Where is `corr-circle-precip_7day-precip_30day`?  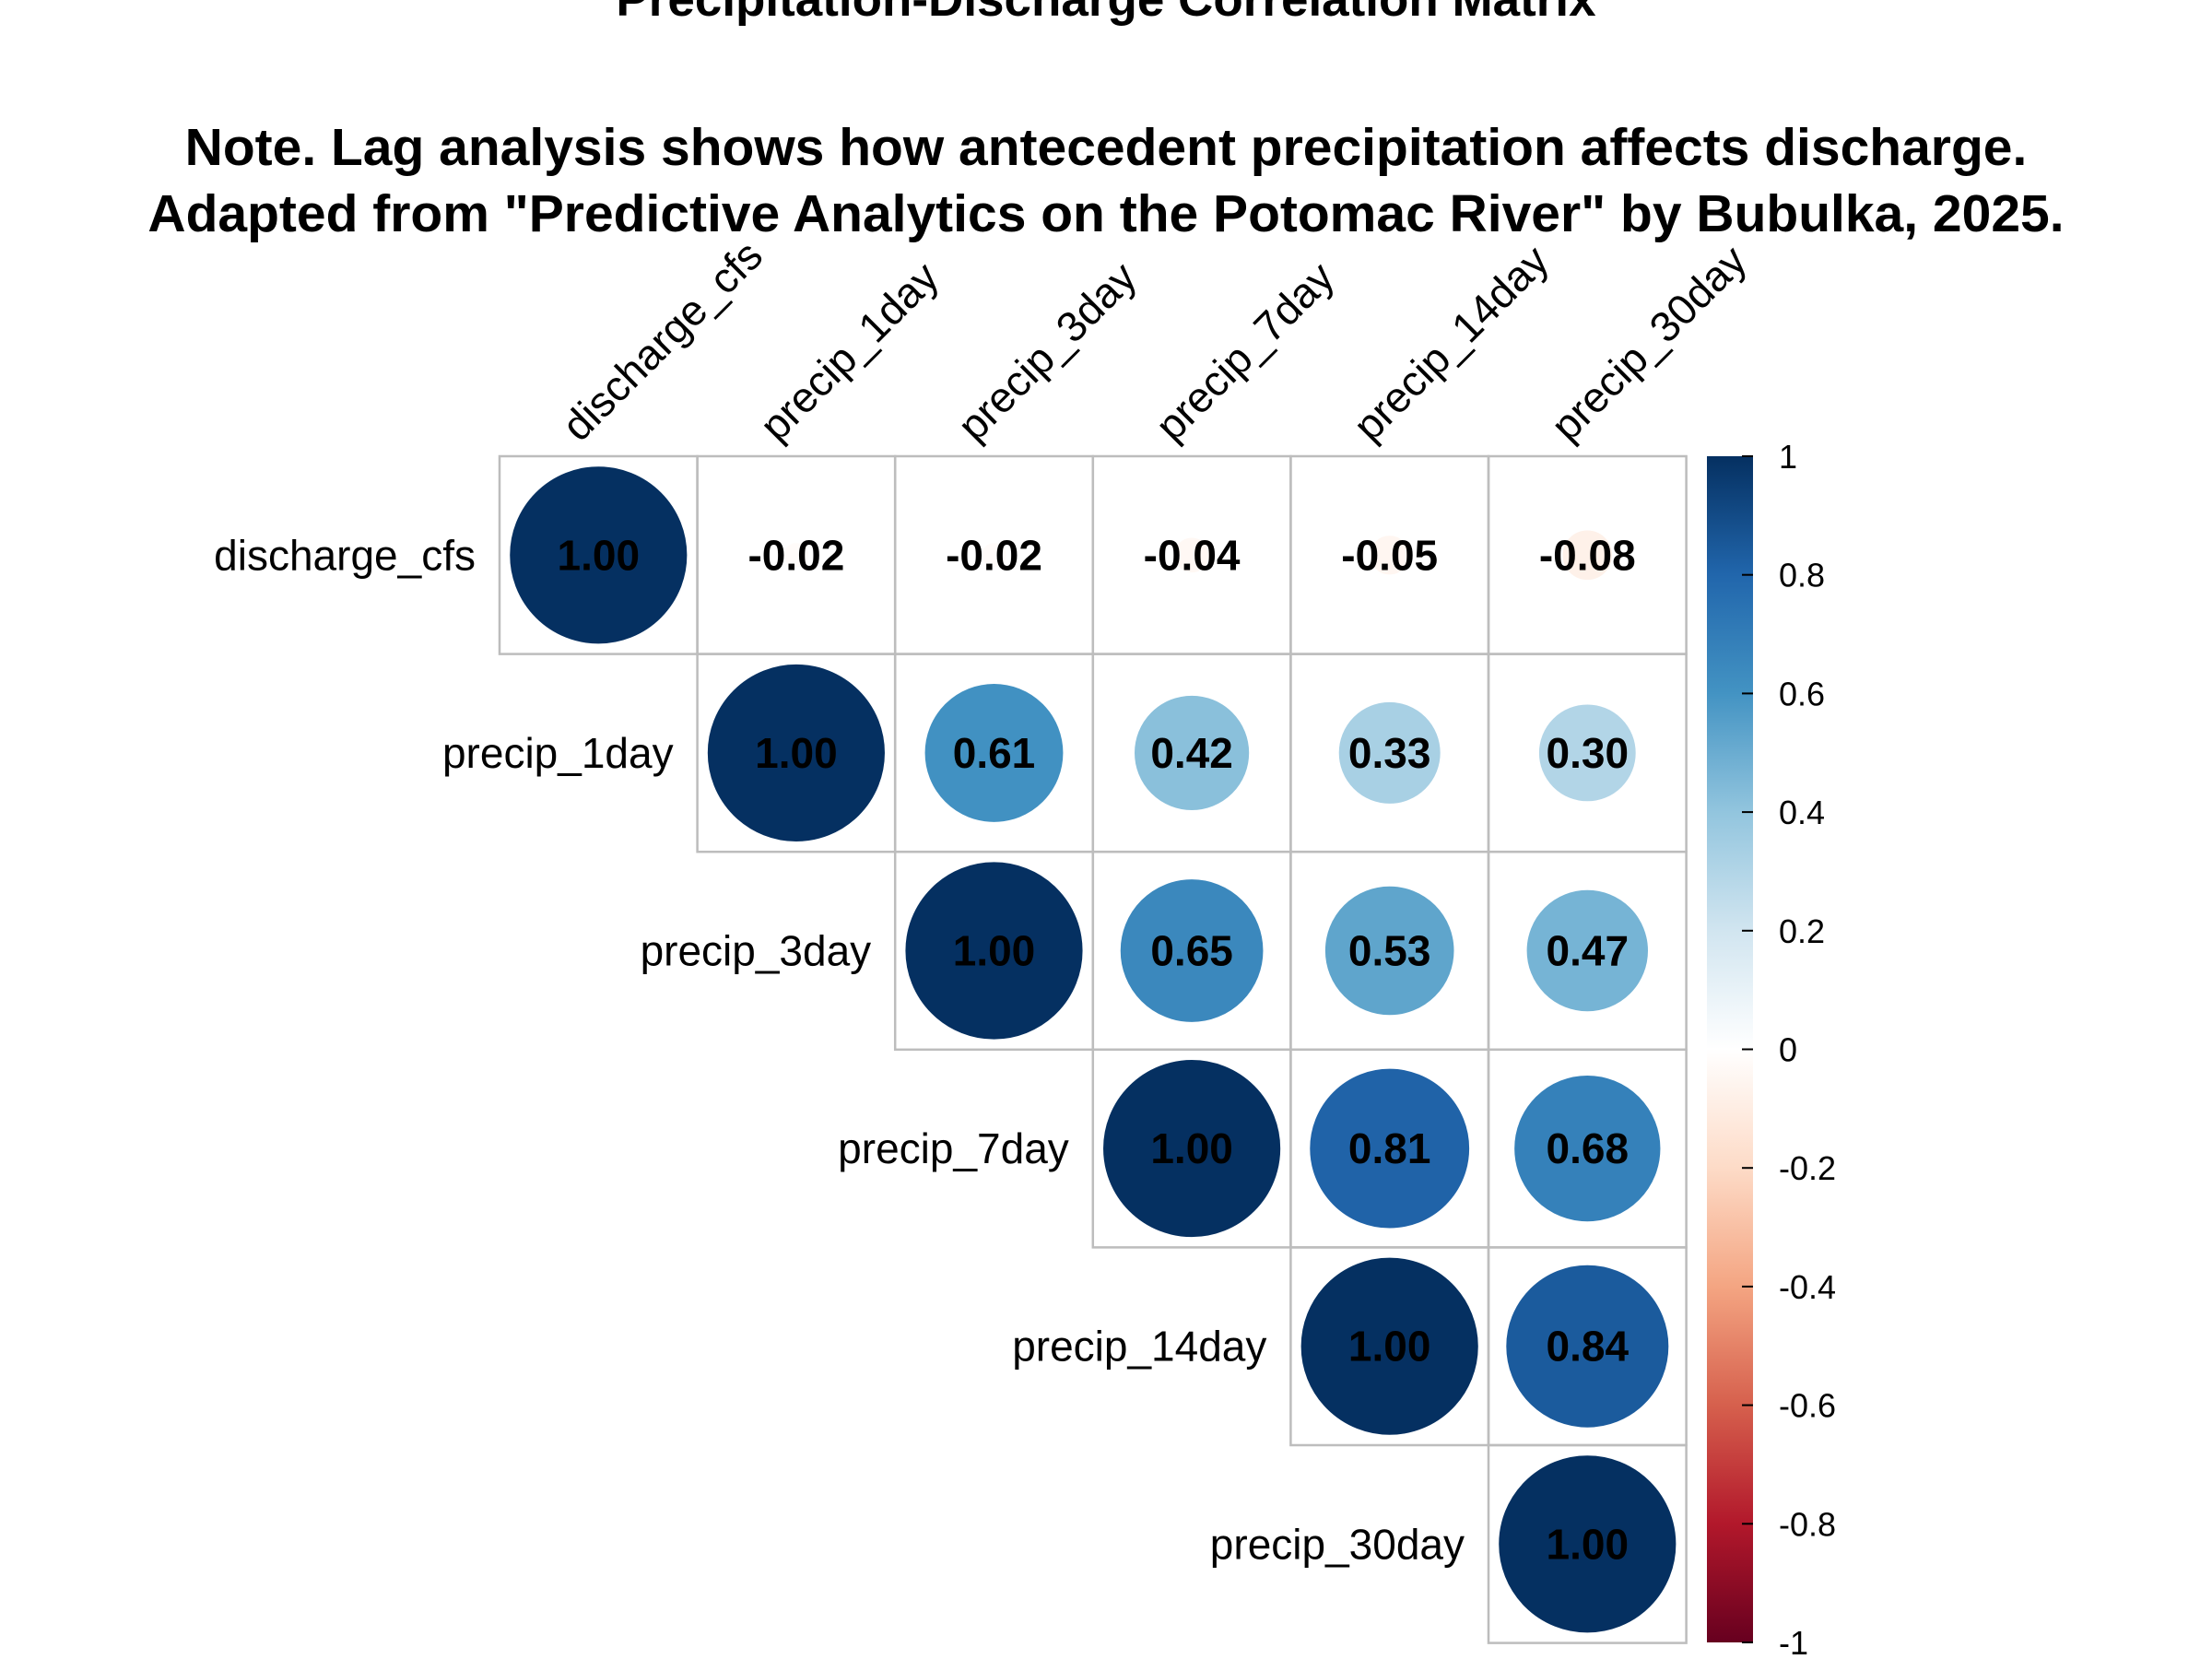 corr-circle-precip_7day-precip_30day is located at coordinates (1587, 1148).